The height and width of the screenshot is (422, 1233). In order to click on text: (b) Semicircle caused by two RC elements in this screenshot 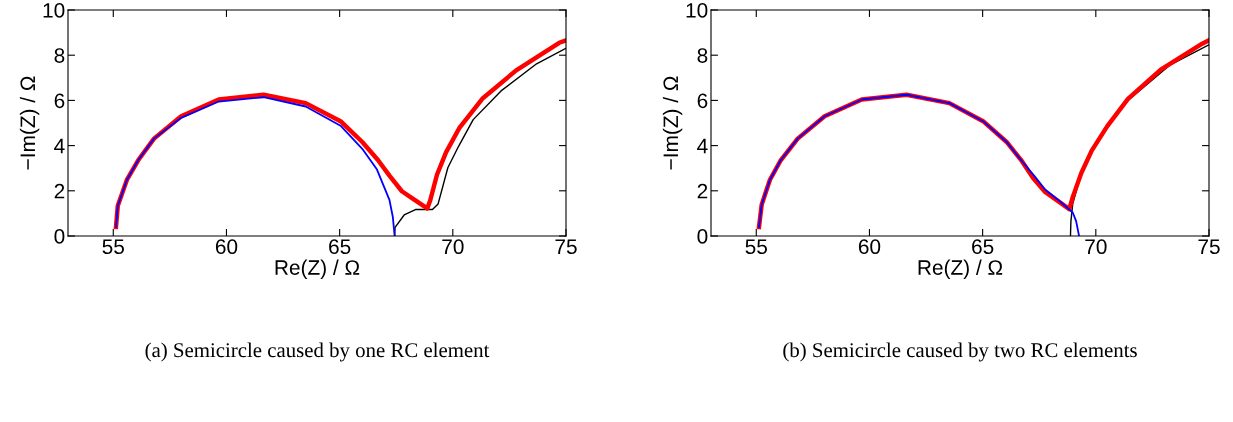, I will do `click(960, 352)`.